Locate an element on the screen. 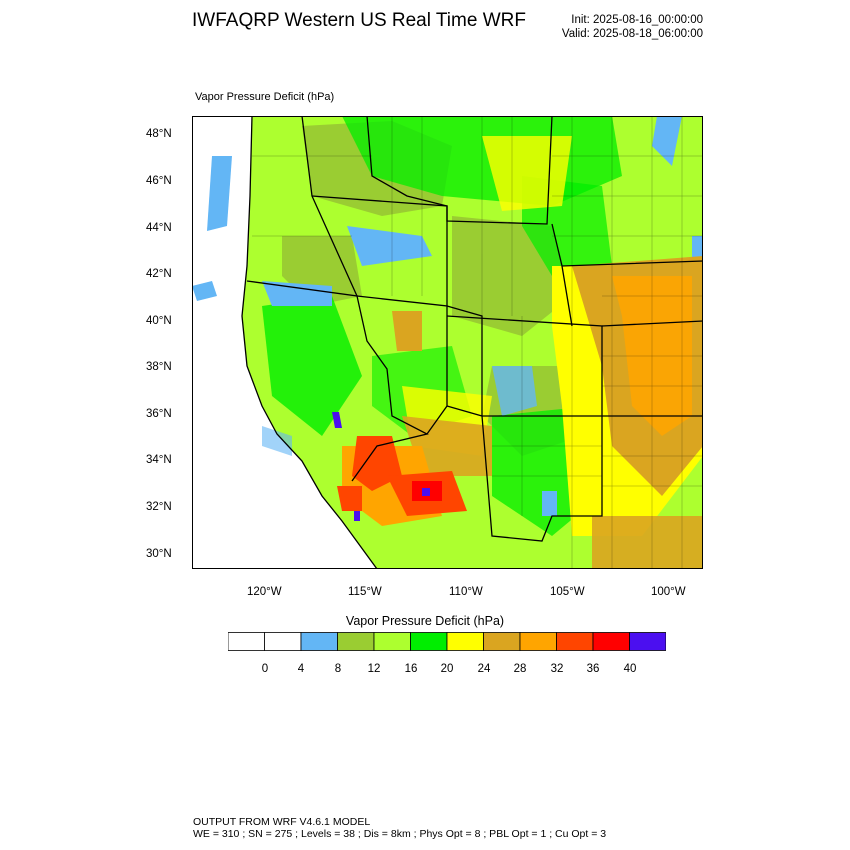 Image resolution: width=850 pixels, height=850 pixels. lon-label: 105°W is located at coordinates (567, 592).